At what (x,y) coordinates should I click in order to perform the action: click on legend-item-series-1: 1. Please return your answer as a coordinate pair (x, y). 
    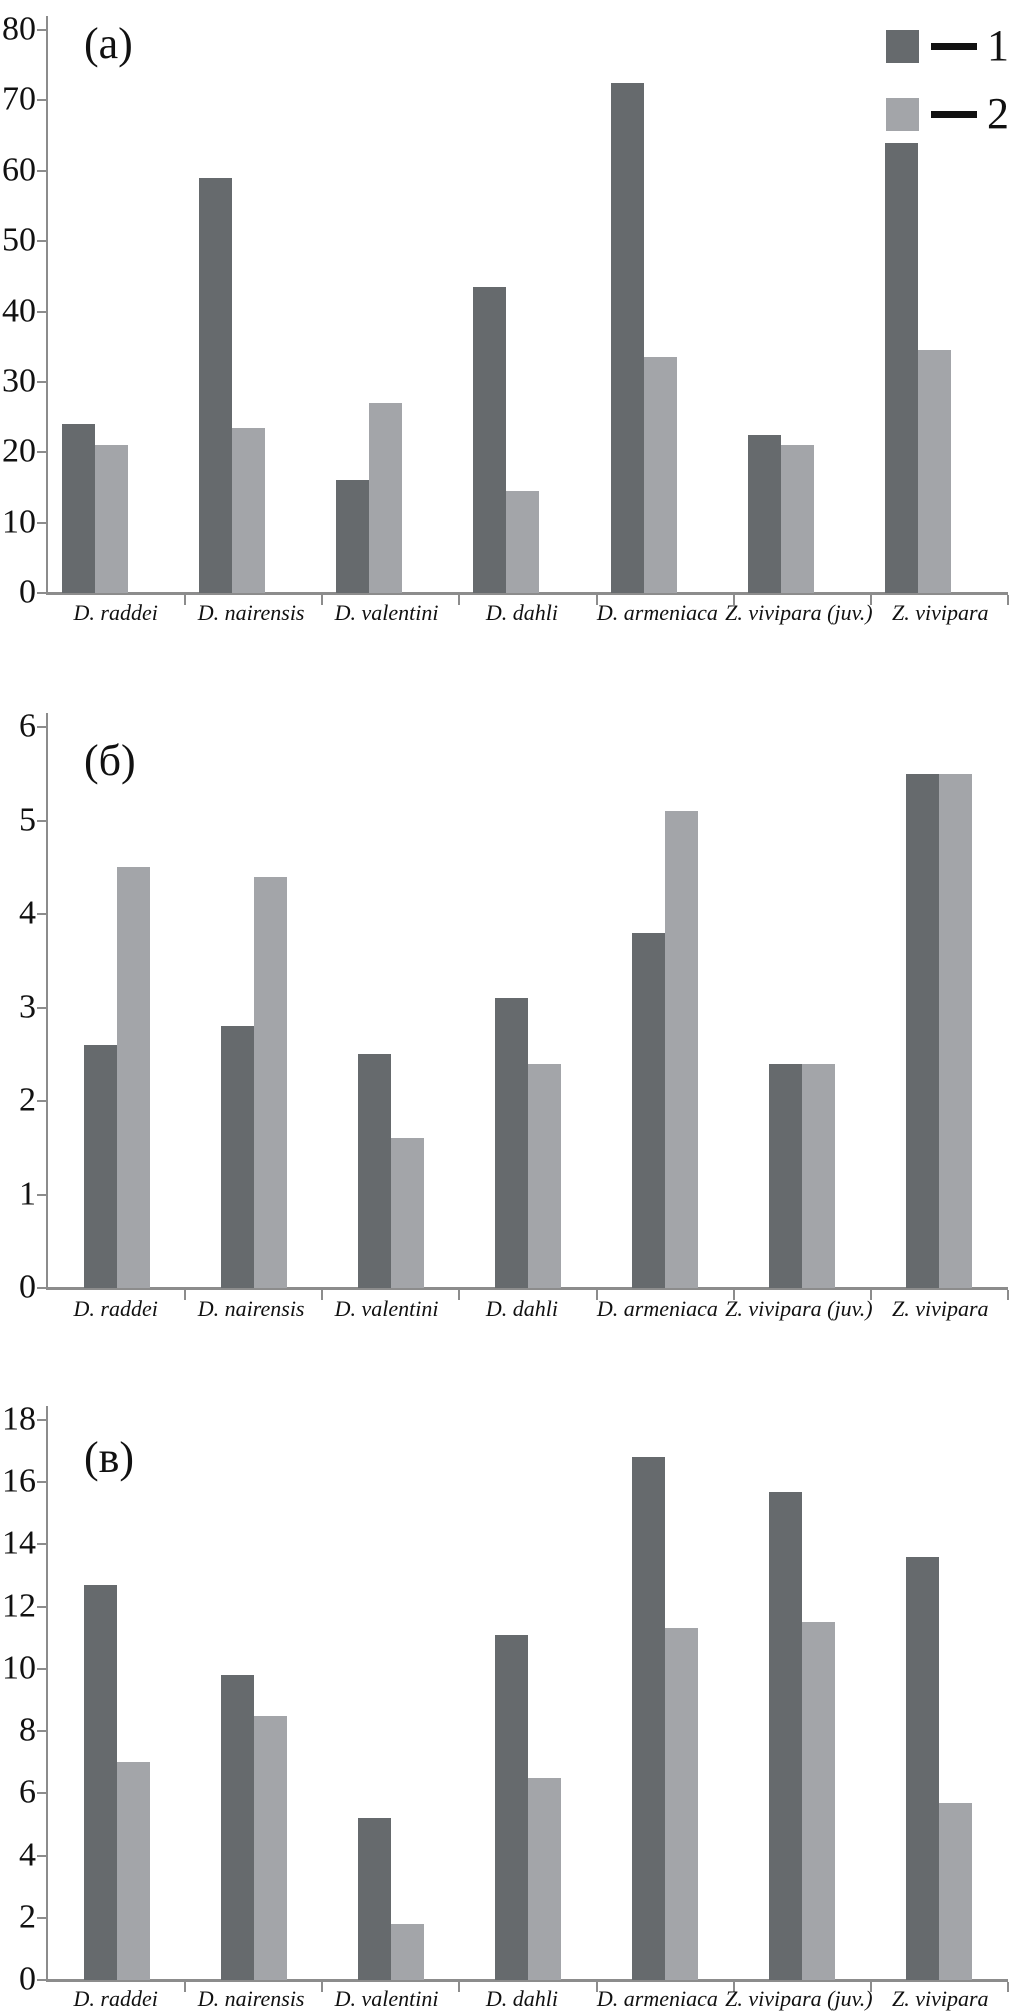
    Looking at the image, I should click on (947, 46).